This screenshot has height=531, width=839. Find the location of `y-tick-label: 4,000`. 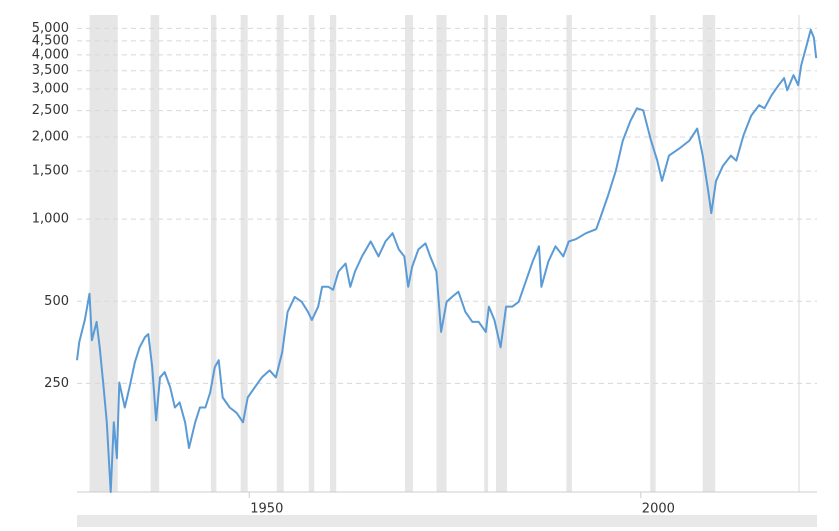

y-tick-label: 4,000 is located at coordinates (50, 54).